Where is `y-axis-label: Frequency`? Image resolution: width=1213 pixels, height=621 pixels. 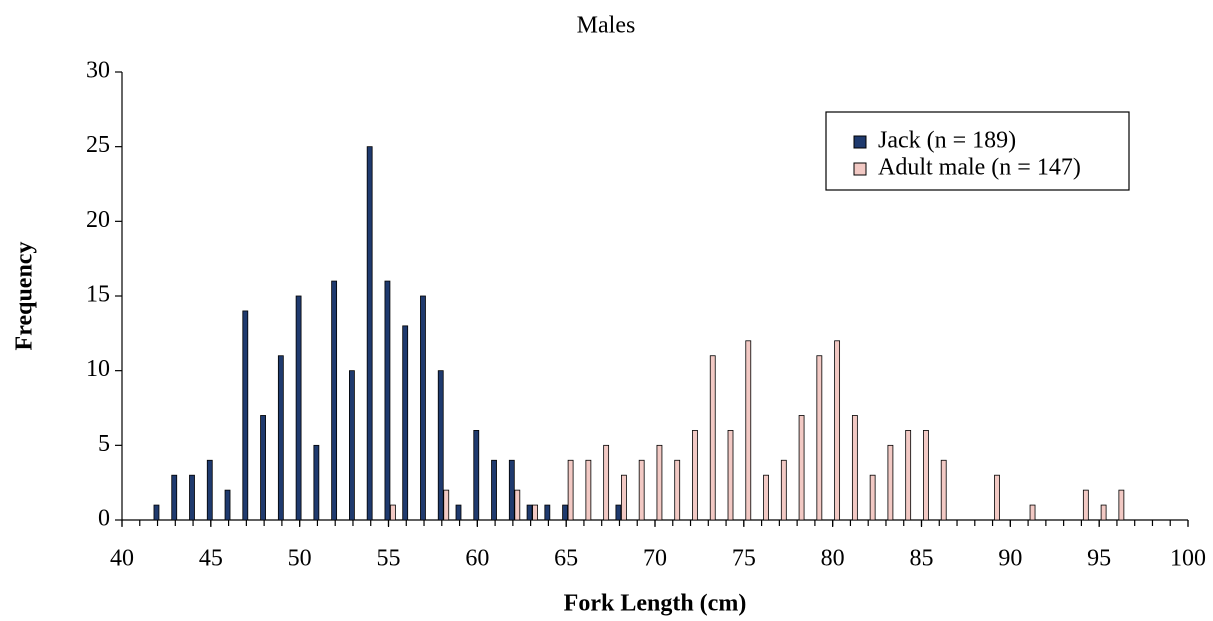 y-axis-label: Frequency is located at coordinates (25, 296).